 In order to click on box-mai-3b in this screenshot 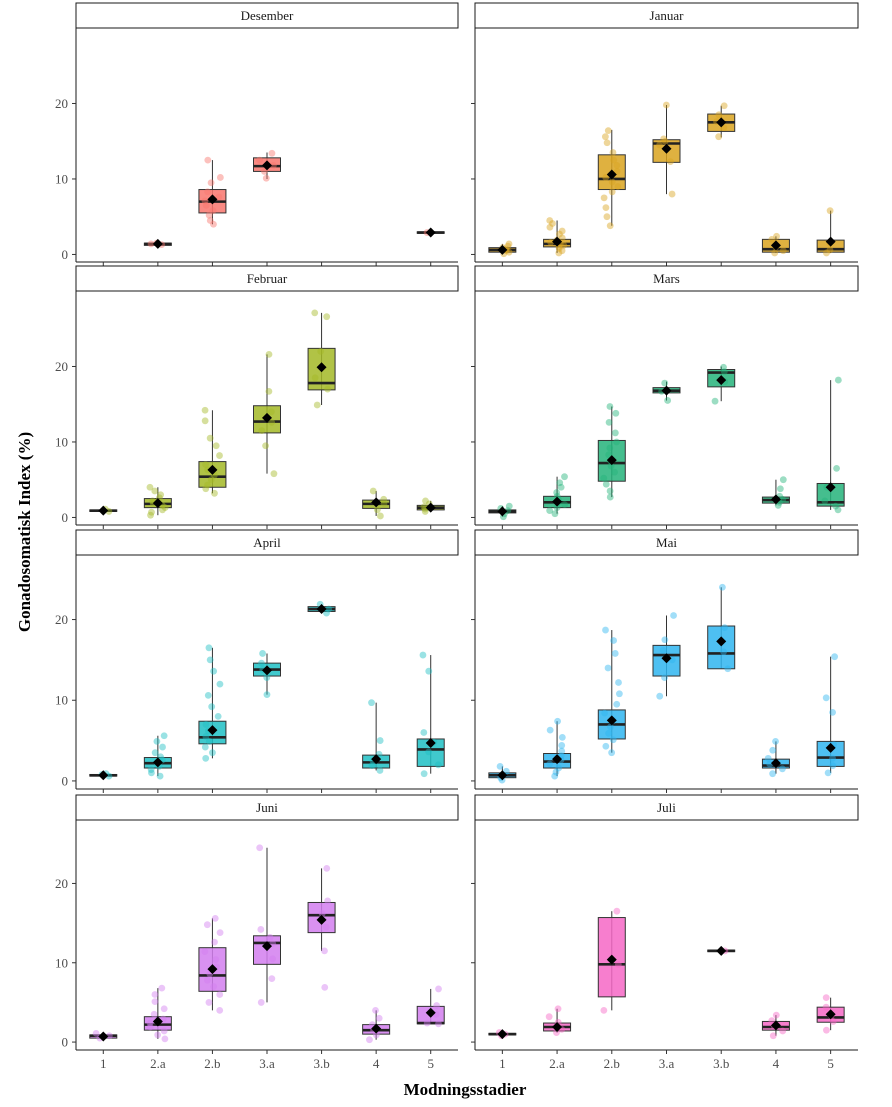, I will do `click(721, 628)`.